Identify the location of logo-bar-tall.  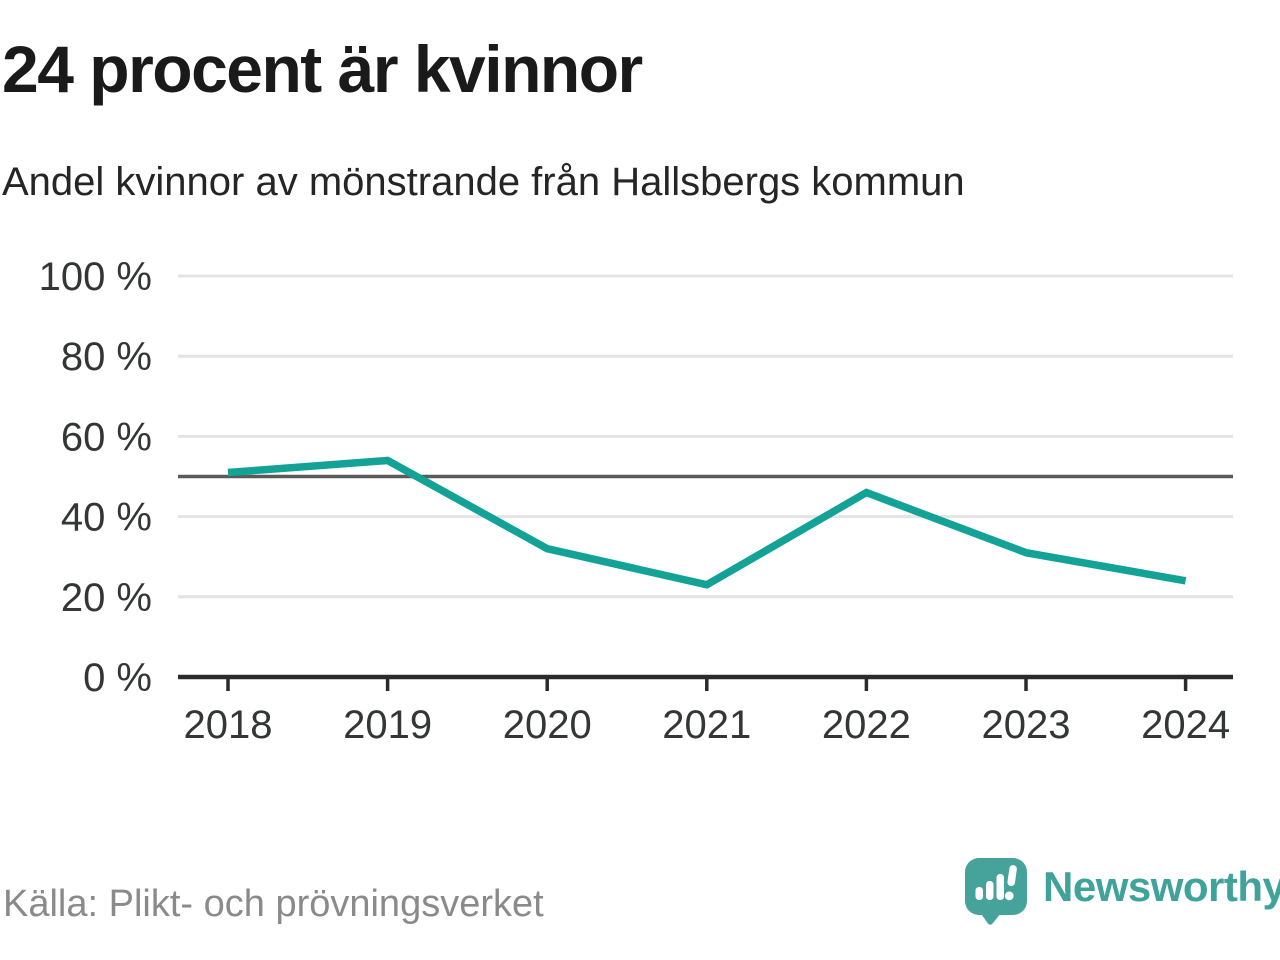
(1000, 887).